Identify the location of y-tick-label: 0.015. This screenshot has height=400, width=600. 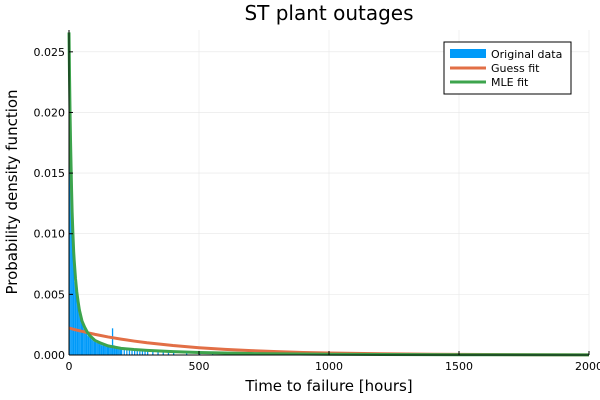
(50, 173).